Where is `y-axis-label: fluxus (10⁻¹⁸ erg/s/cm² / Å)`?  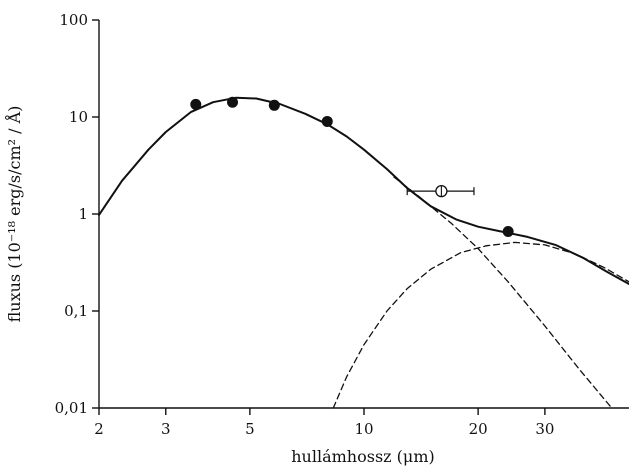
y-axis-label: fluxus (10⁻¹⁸ erg/s/cm² / Å) is located at coordinates (14, 214).